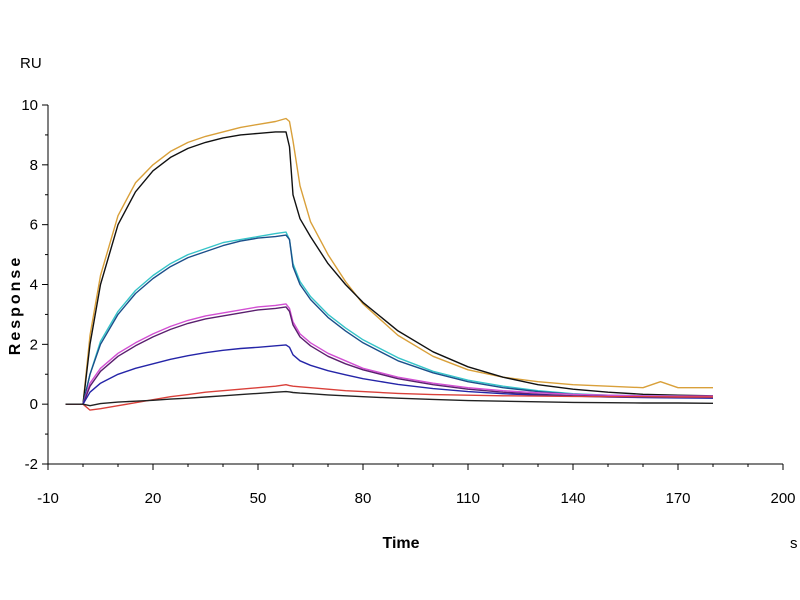 This screenshot has height=600, width=800. What do you see at coordinates (15, 305) in the screenshot?
I see `y-axis-title: Response` at bounding box center [15, 305].